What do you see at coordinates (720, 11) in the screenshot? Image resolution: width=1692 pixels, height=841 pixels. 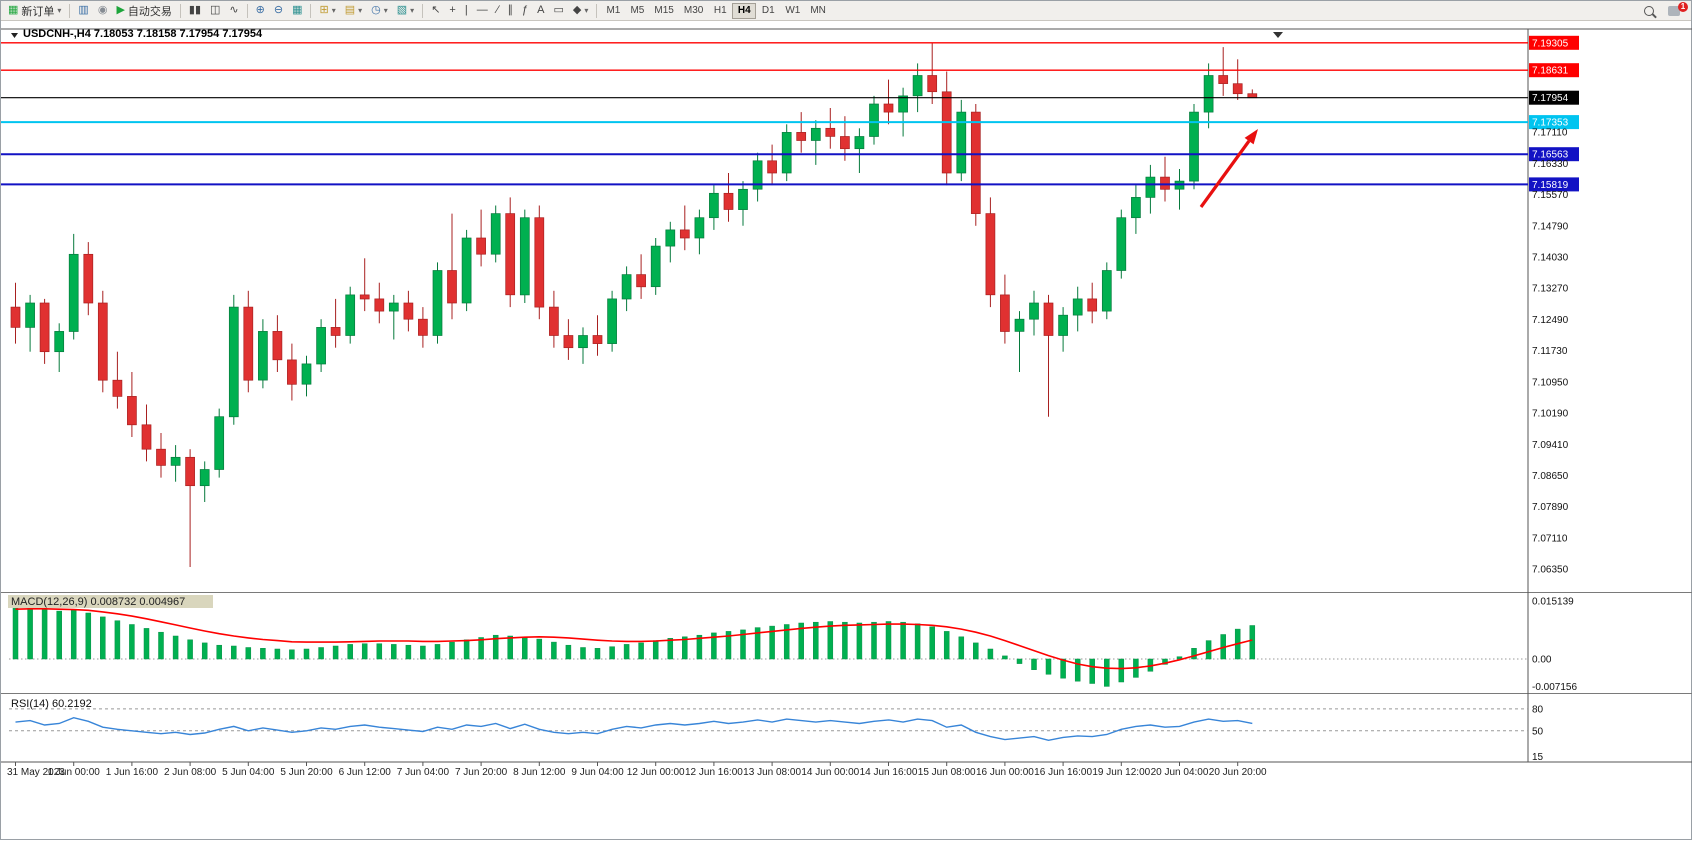 I see `timeframe-button-h1: H1` at bounding box center [720, 11].